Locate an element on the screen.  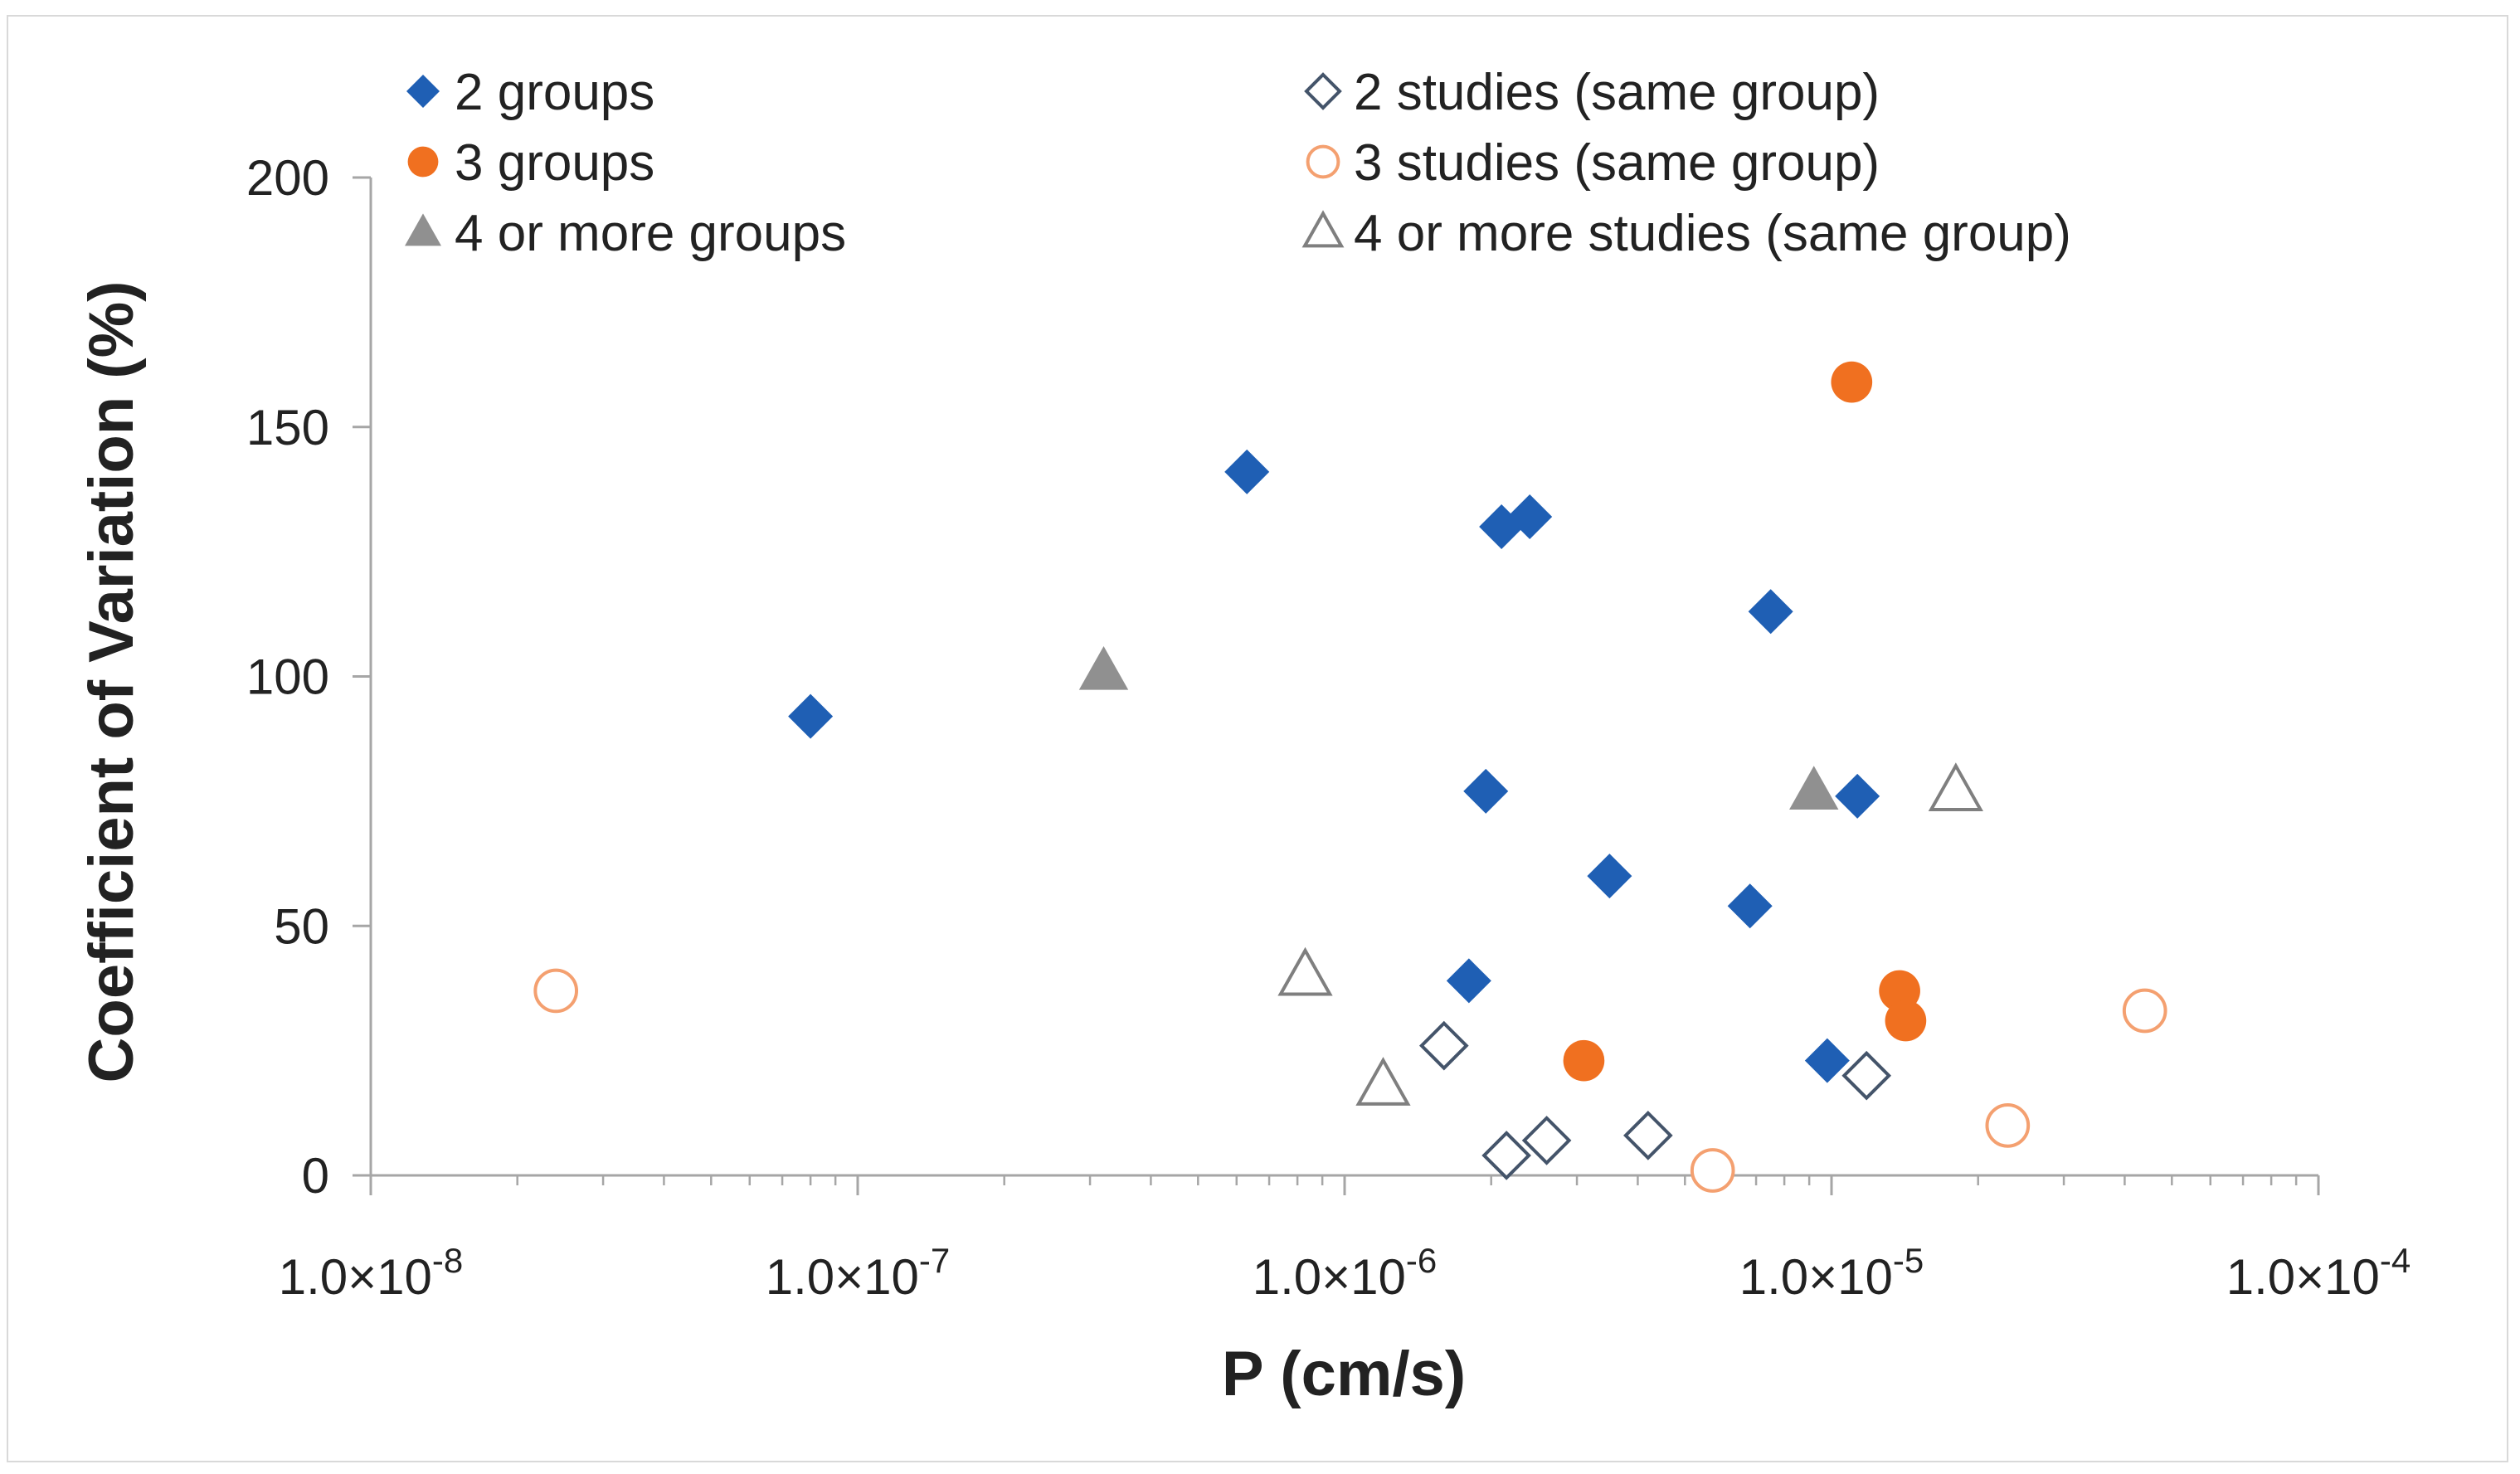
legend-item: 3 studies (same group) is located at coordinates (1593, 163).